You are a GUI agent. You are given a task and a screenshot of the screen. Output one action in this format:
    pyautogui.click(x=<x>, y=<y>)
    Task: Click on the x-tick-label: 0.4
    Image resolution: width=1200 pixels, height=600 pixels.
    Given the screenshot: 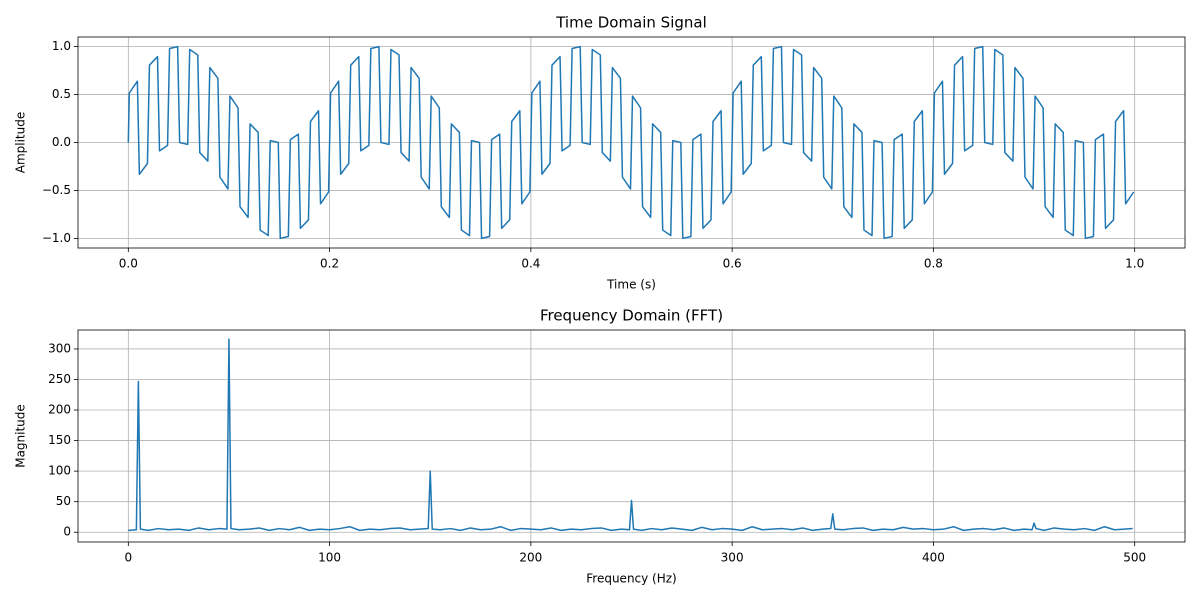 What is the action you would take?
    pyautogui.click(x=530, y=264)
    